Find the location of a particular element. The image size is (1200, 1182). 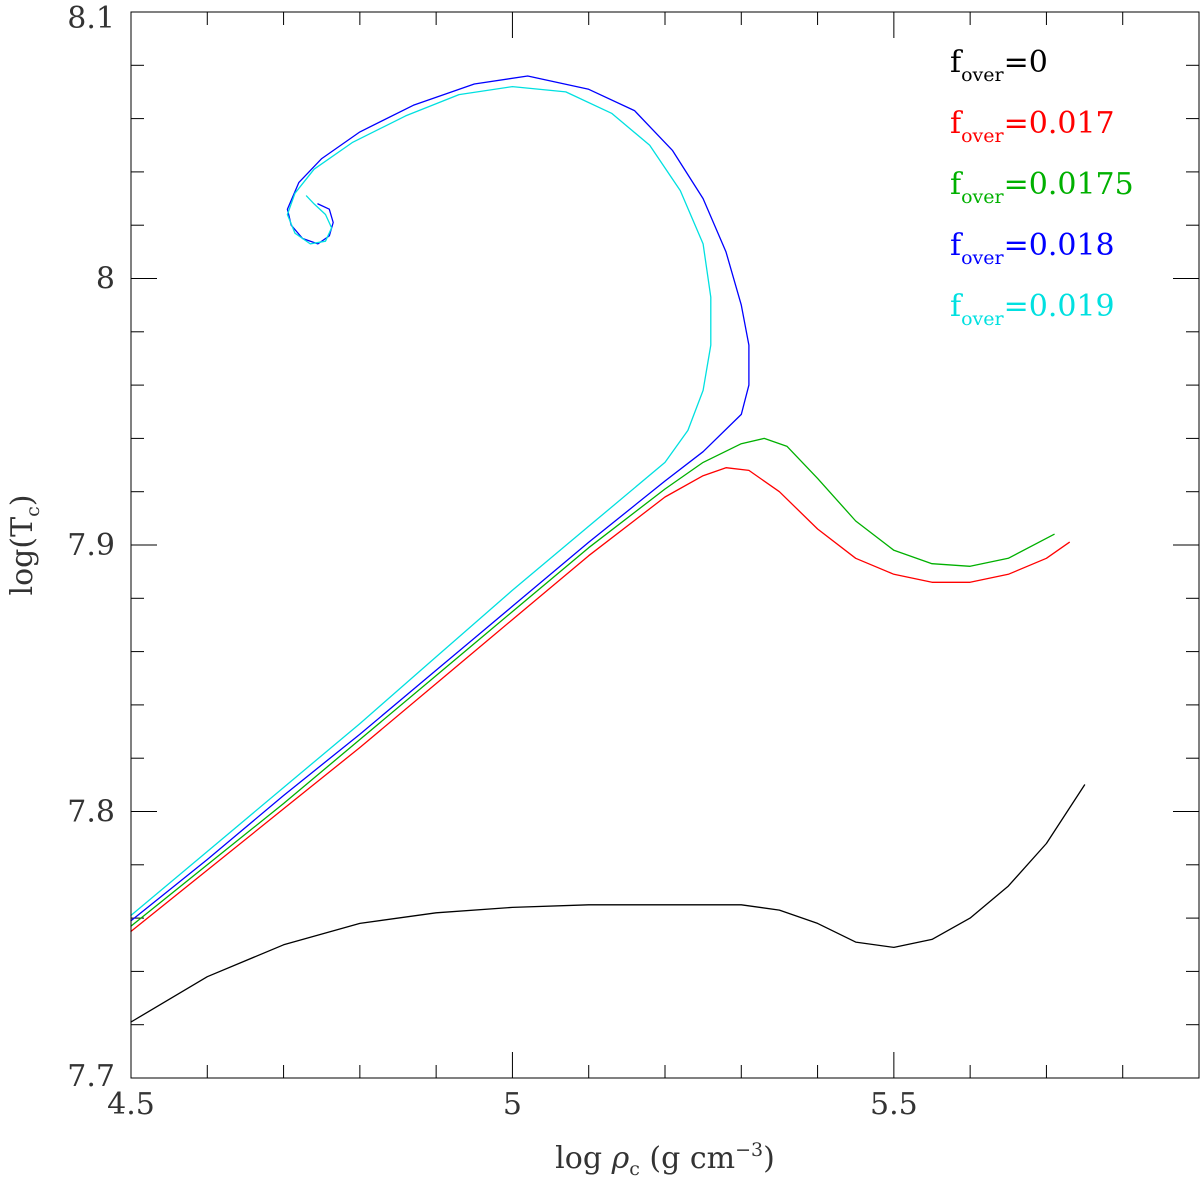

y-tick-label: 7.8 is located at coordinates (91, 812).